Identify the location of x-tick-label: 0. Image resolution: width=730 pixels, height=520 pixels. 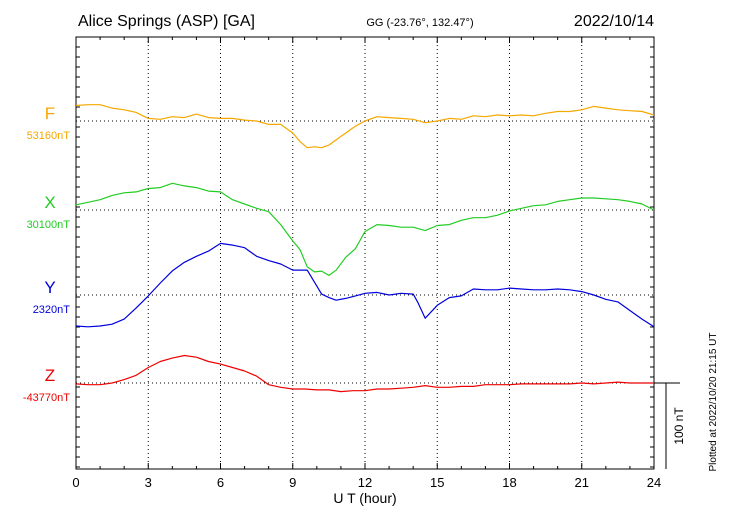
(75, 482).